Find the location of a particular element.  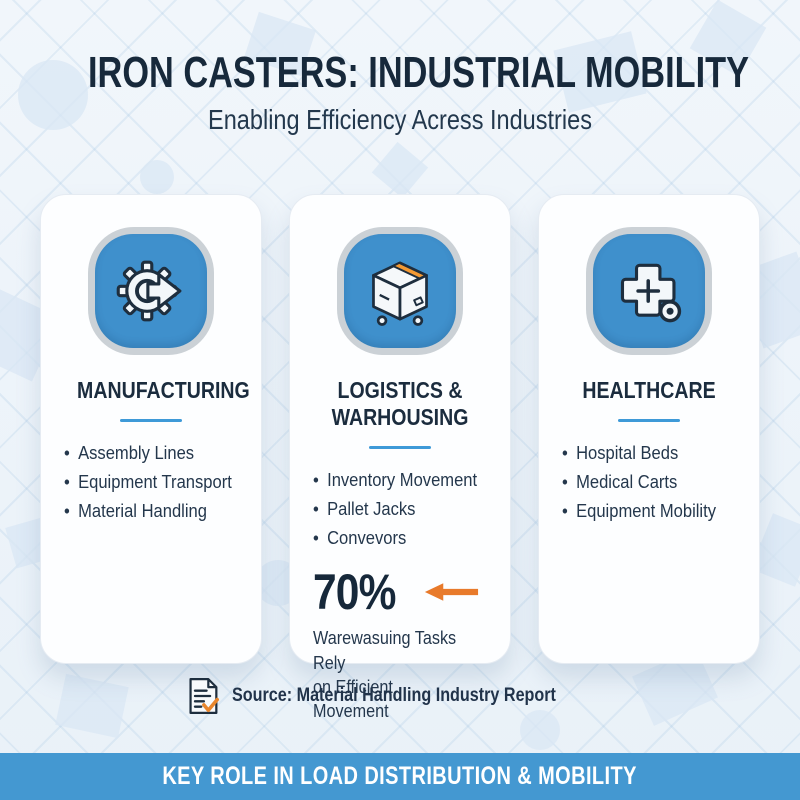

bullet-item: Inventory Movement is located at coordinates (395, 480).